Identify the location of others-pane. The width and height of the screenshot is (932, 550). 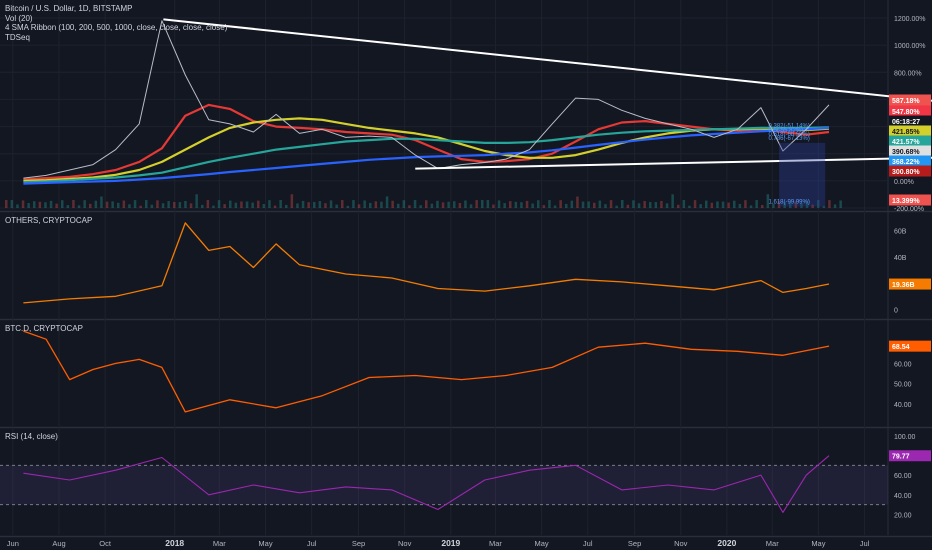
(426, 263).